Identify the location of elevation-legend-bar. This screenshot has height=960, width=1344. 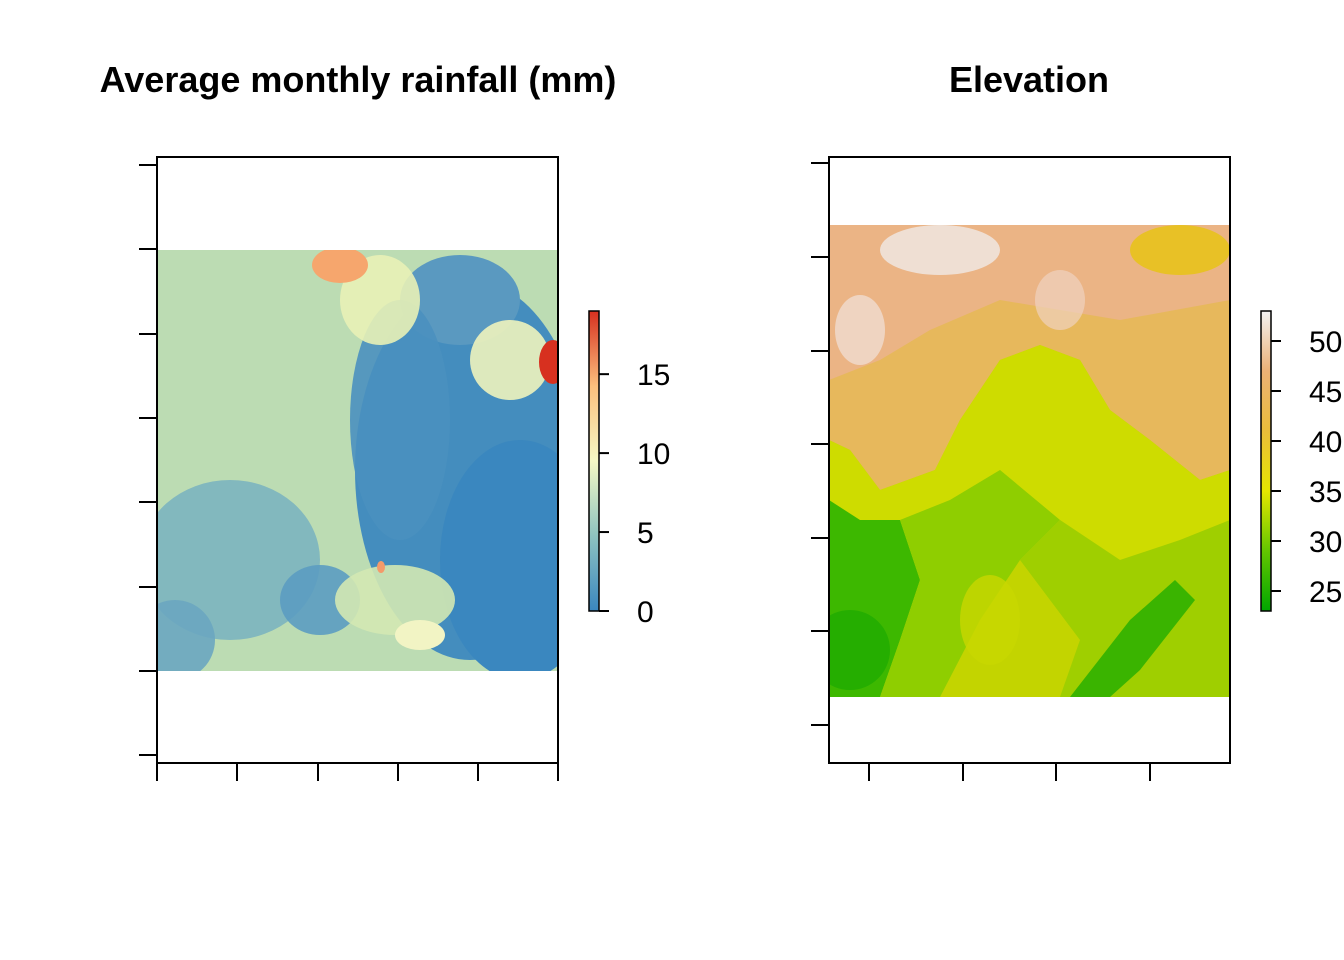
(1266, 461).